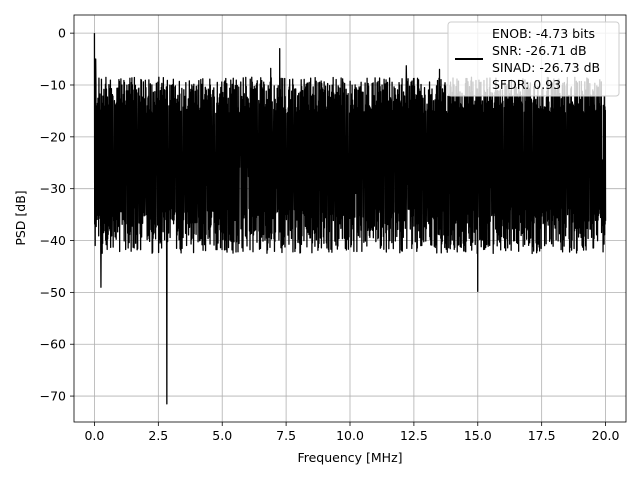 The image size is (640, 485). I want to click on x-axis-label: Frequency [MHz], so click(349, 457).